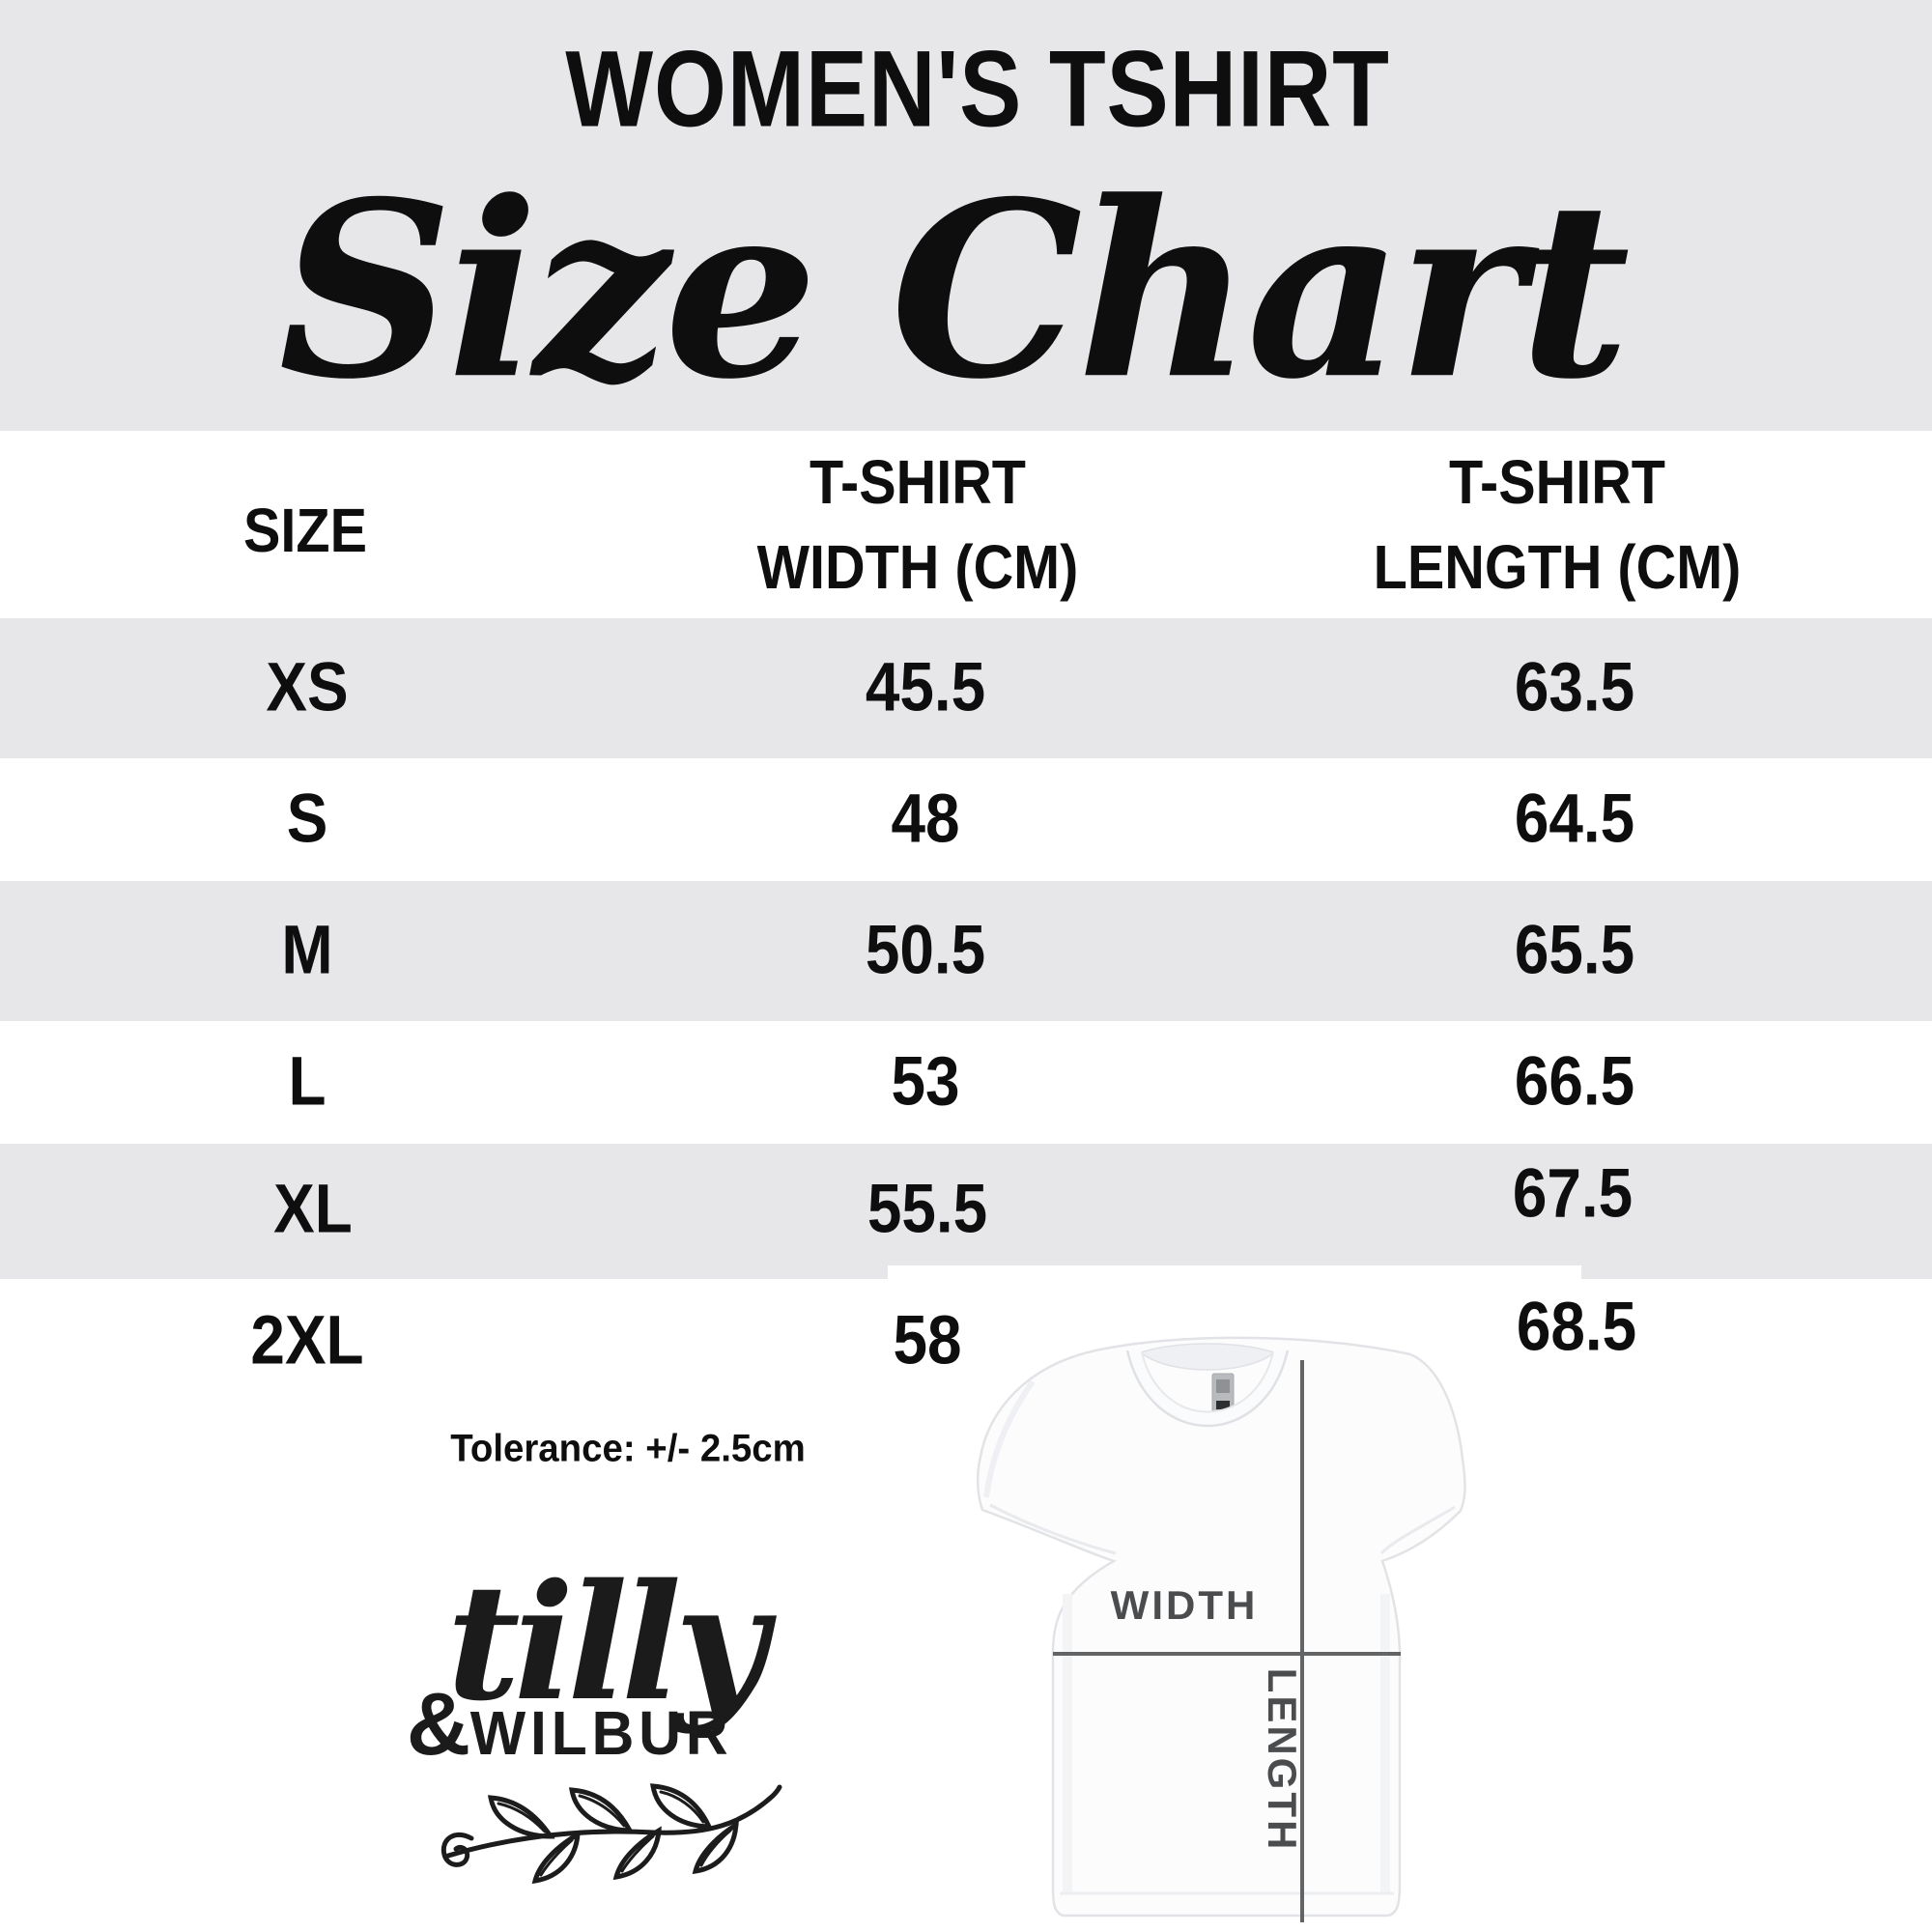  Describe the element at coordinates (917, 567) in the screenshot. I see `column-header-width-line2: WIDTH (CM)` at that location.